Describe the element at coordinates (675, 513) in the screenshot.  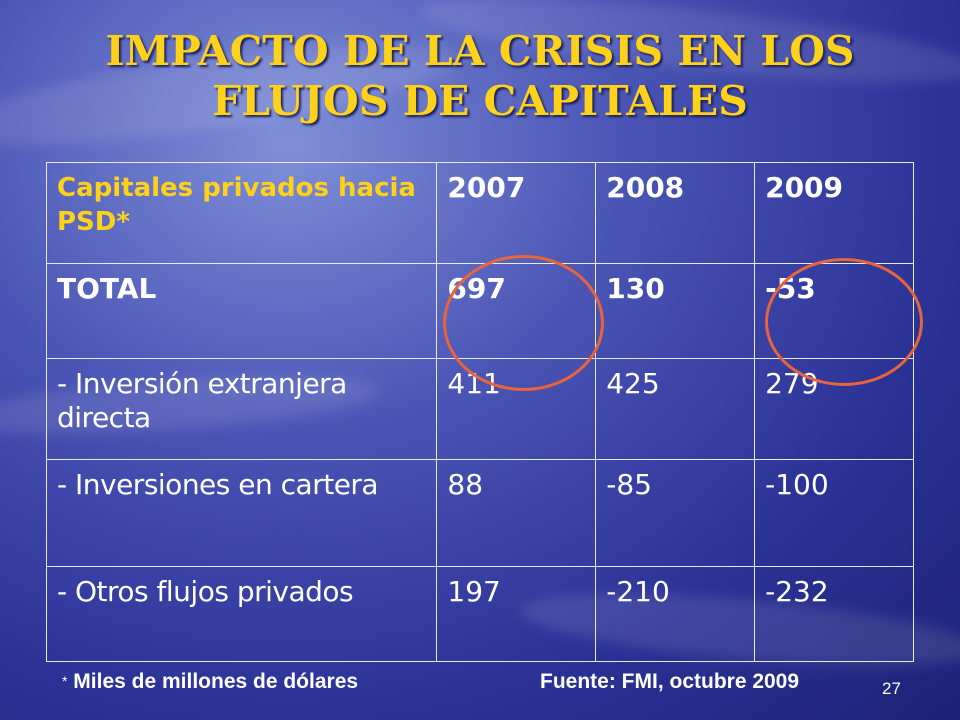
I see `table-cell: -85` at that location.